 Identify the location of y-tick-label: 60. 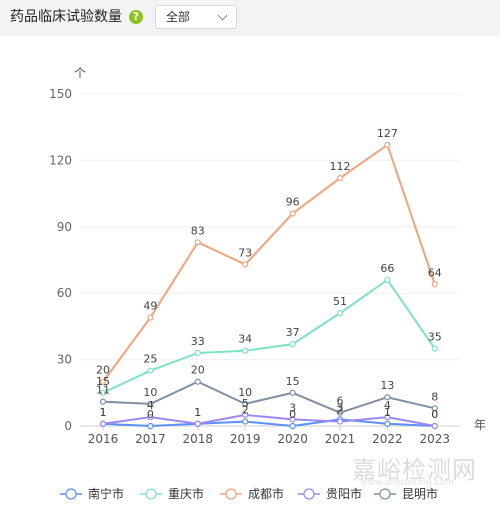
(64, 293).